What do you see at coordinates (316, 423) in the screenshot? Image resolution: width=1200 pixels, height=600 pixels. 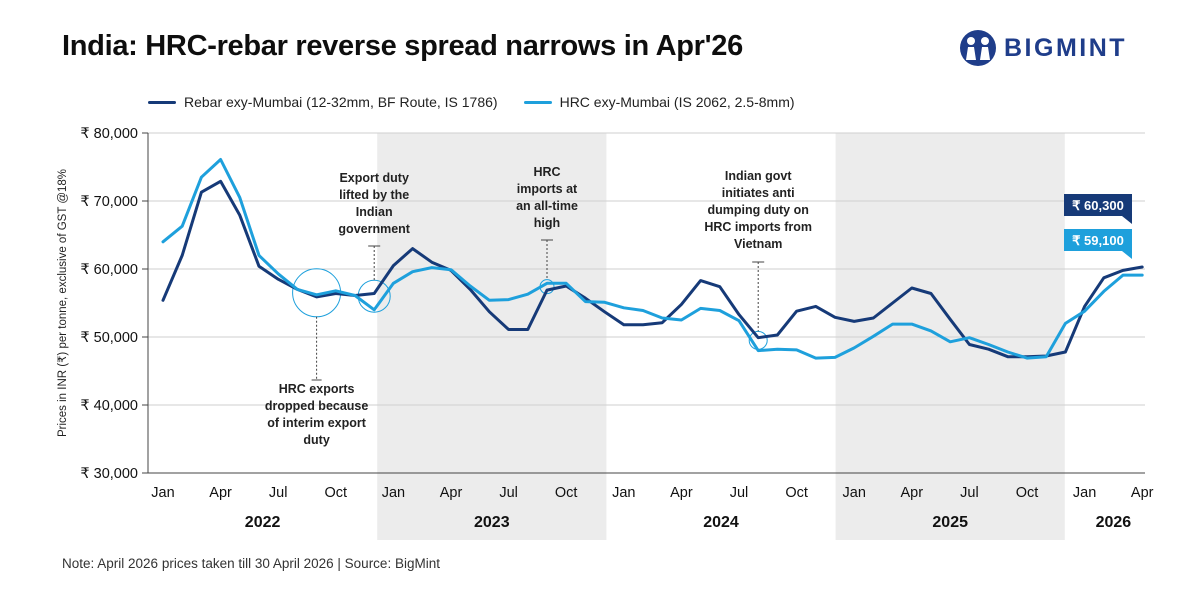 I see `annotation-line: of interim export` at bounding box center [316, 423].